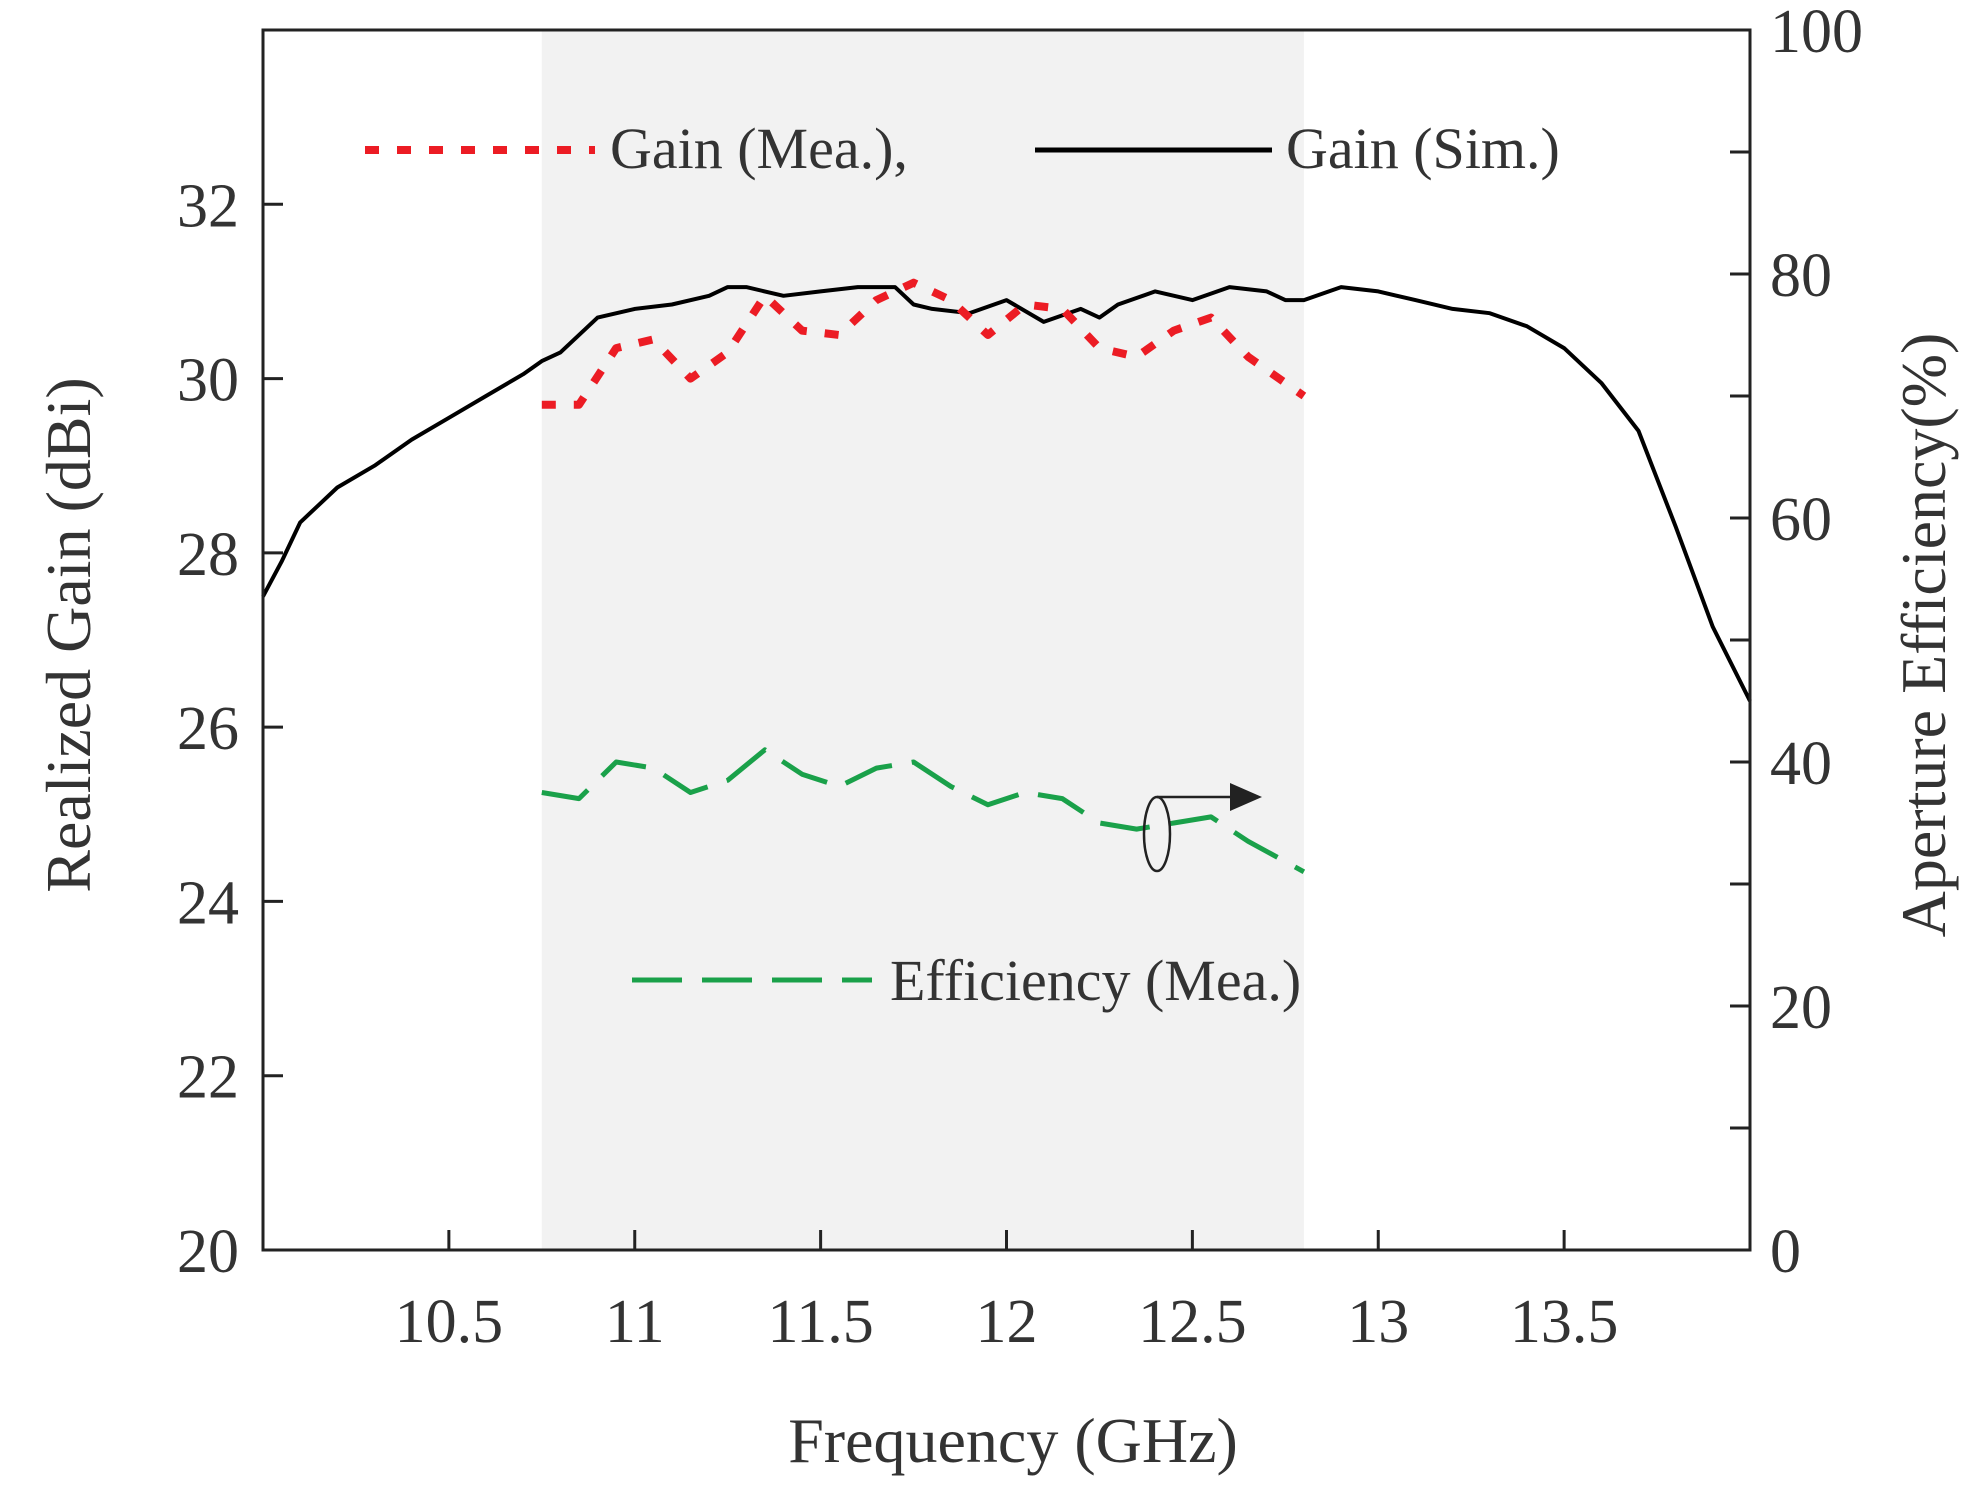  I want to click on legend-label-gain-mea: Gain (Mea.),, so click(759, 148).